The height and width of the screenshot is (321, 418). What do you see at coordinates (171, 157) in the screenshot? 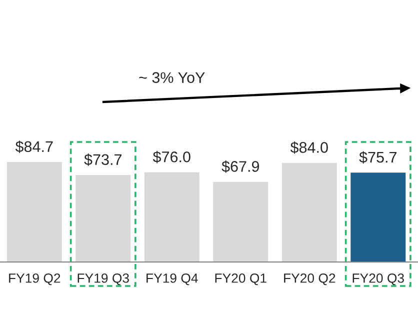
I see `data-label: $76.0` at bounding box center [171, 157].